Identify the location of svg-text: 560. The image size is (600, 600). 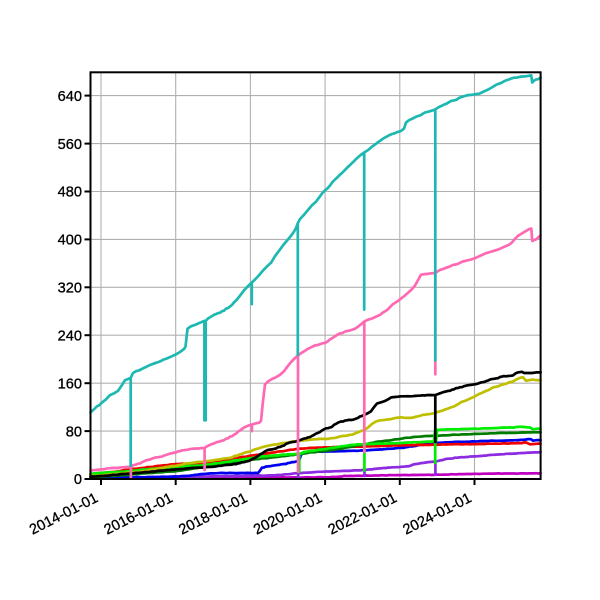
(70, 145).